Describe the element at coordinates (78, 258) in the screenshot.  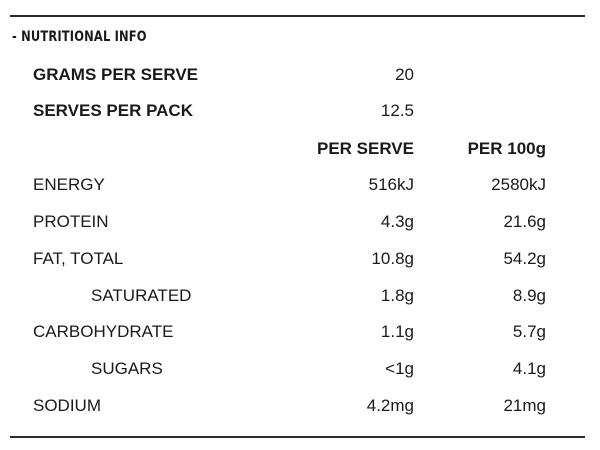
I see `nutrient-label-fat-total: FAT, TOTAL` at that location.